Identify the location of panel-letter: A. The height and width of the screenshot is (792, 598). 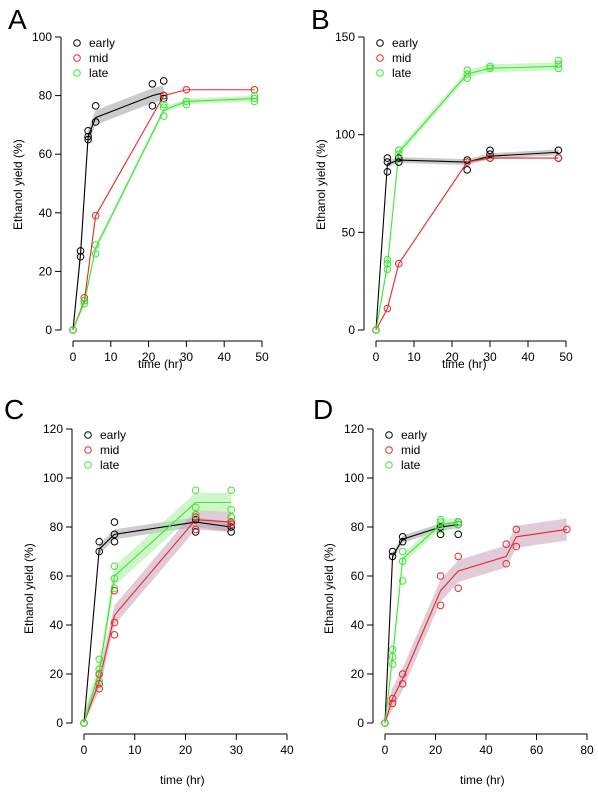
(17, 19).